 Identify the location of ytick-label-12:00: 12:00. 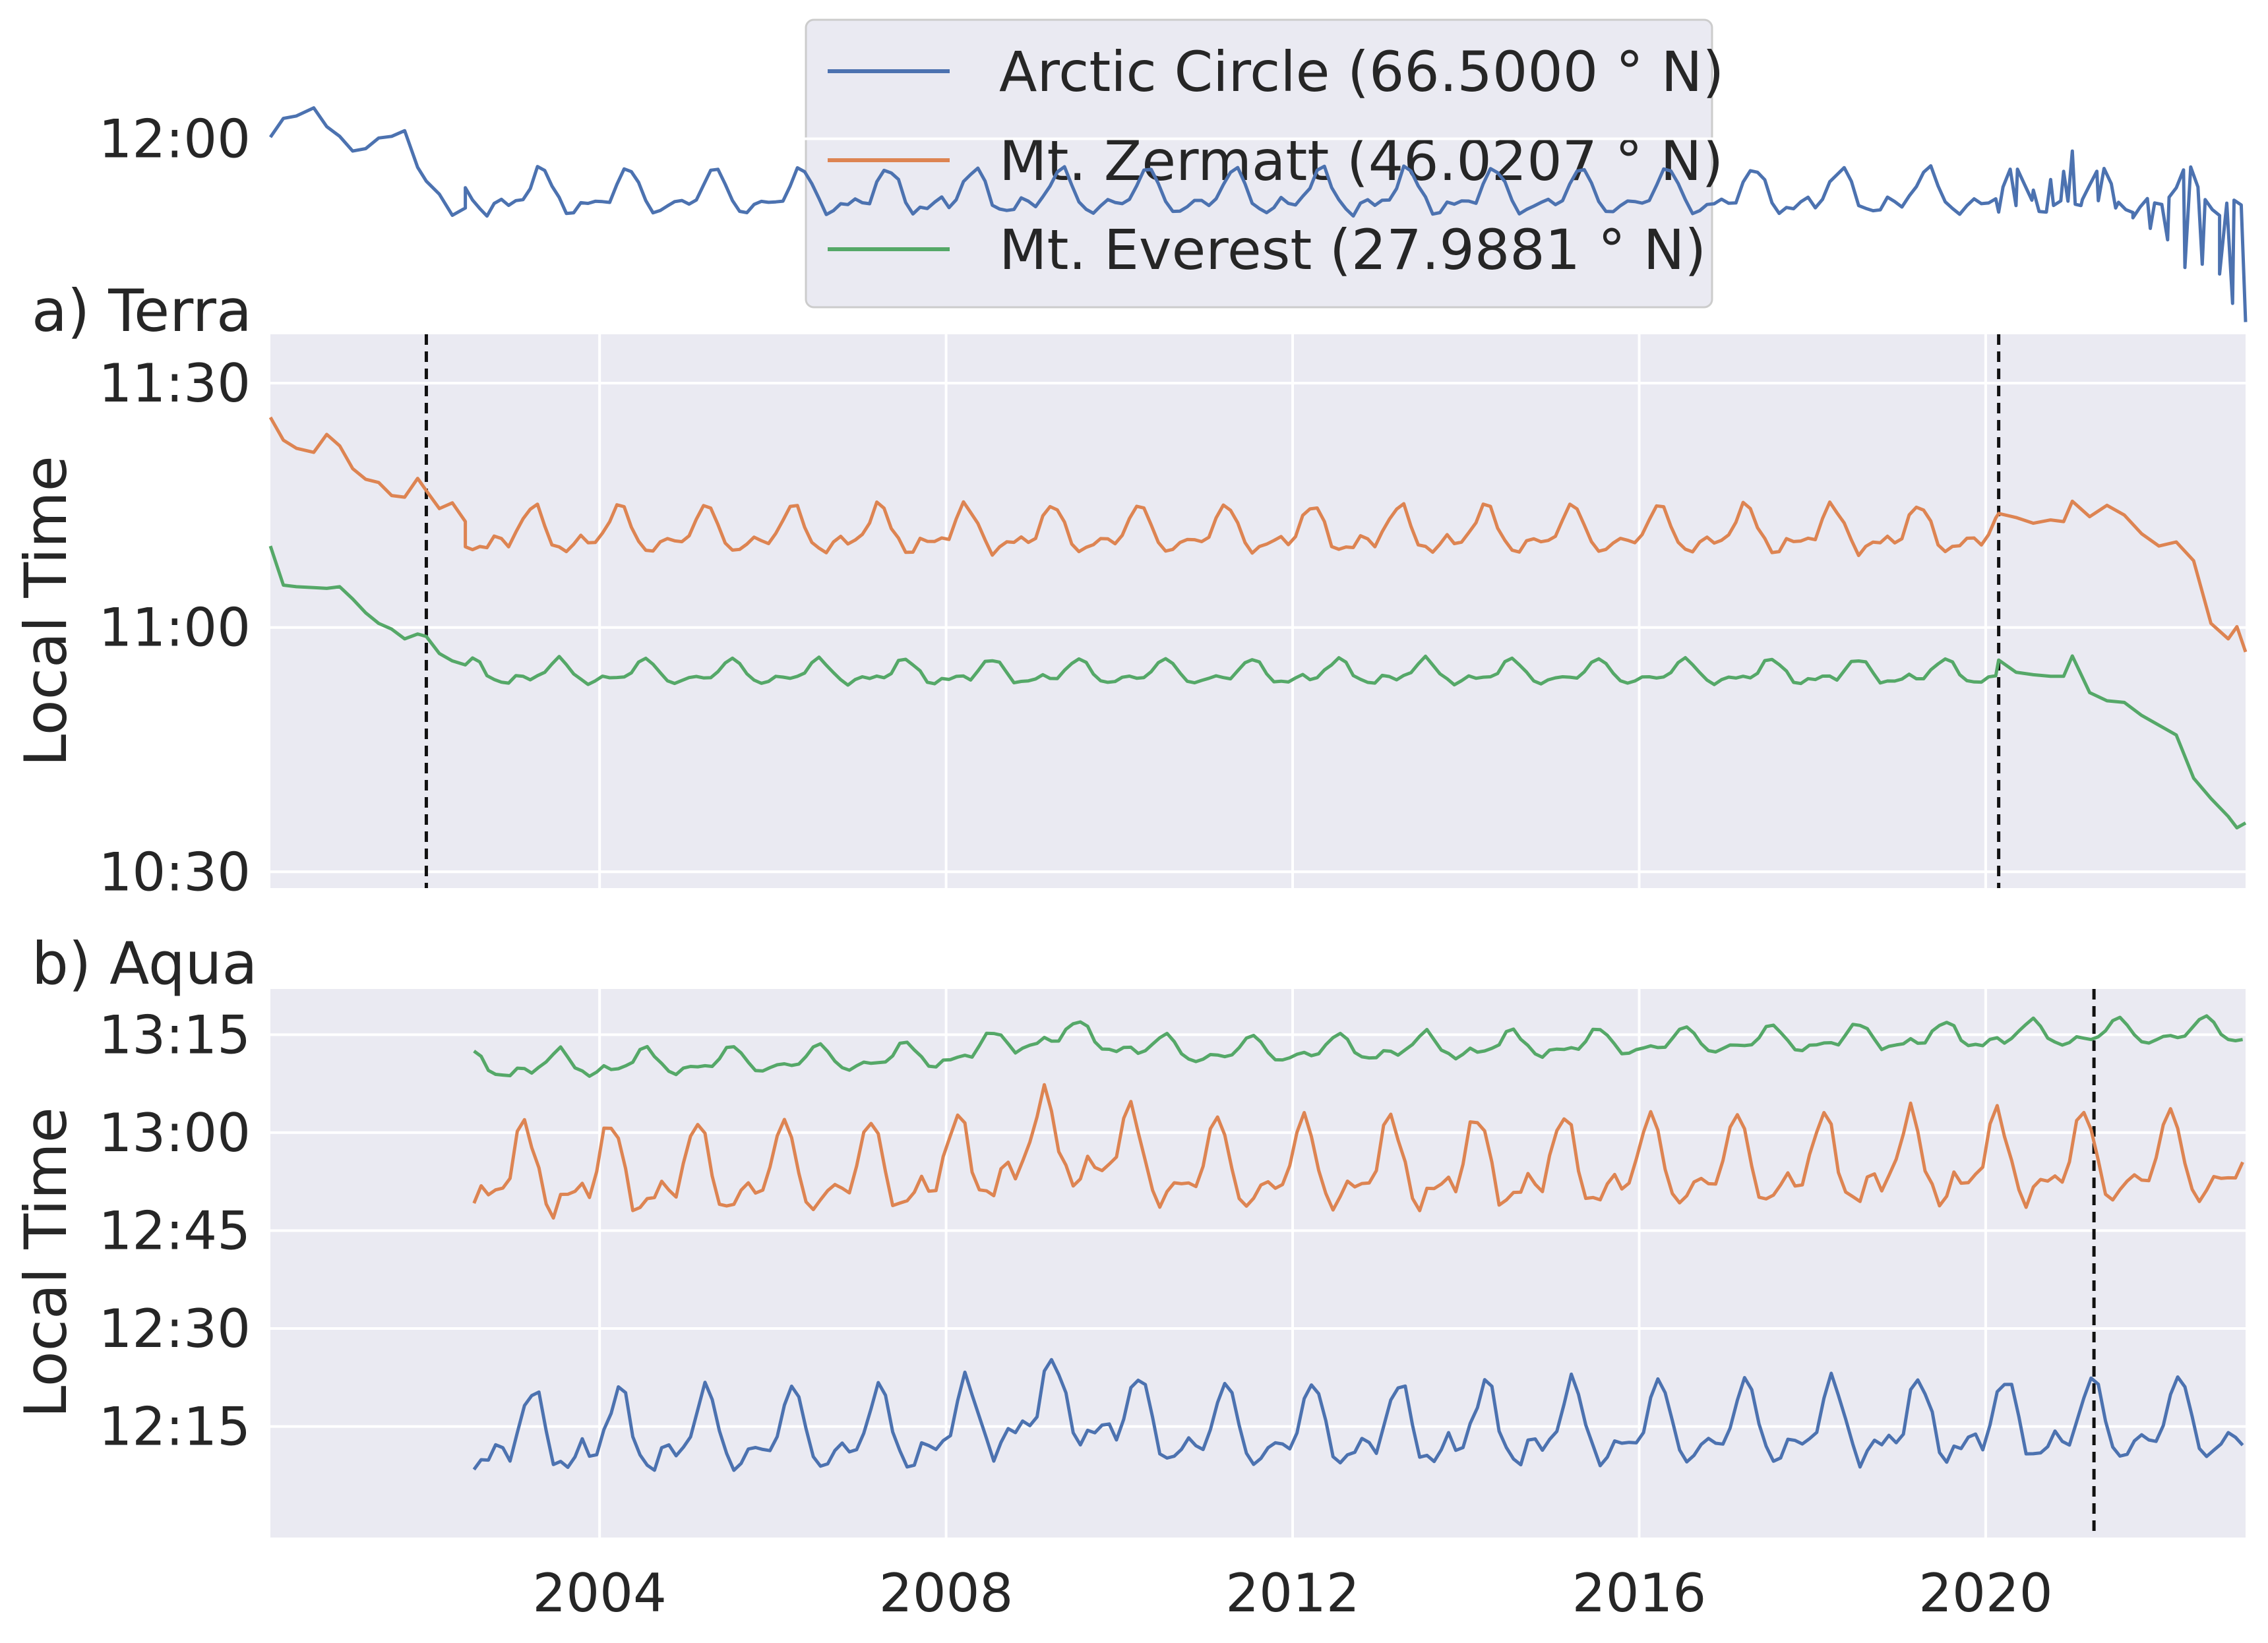
(174, 139).